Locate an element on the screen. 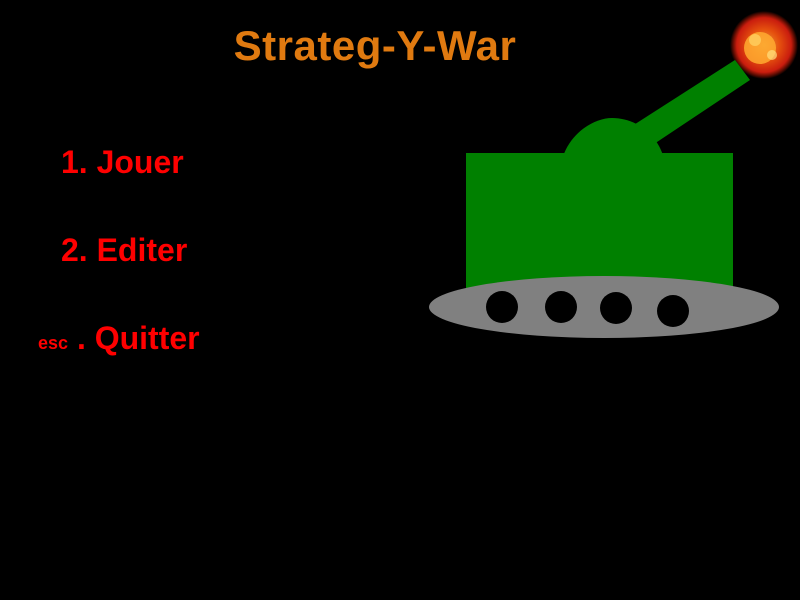  menu-key-play: 1 is located at coordinates (70, 162).